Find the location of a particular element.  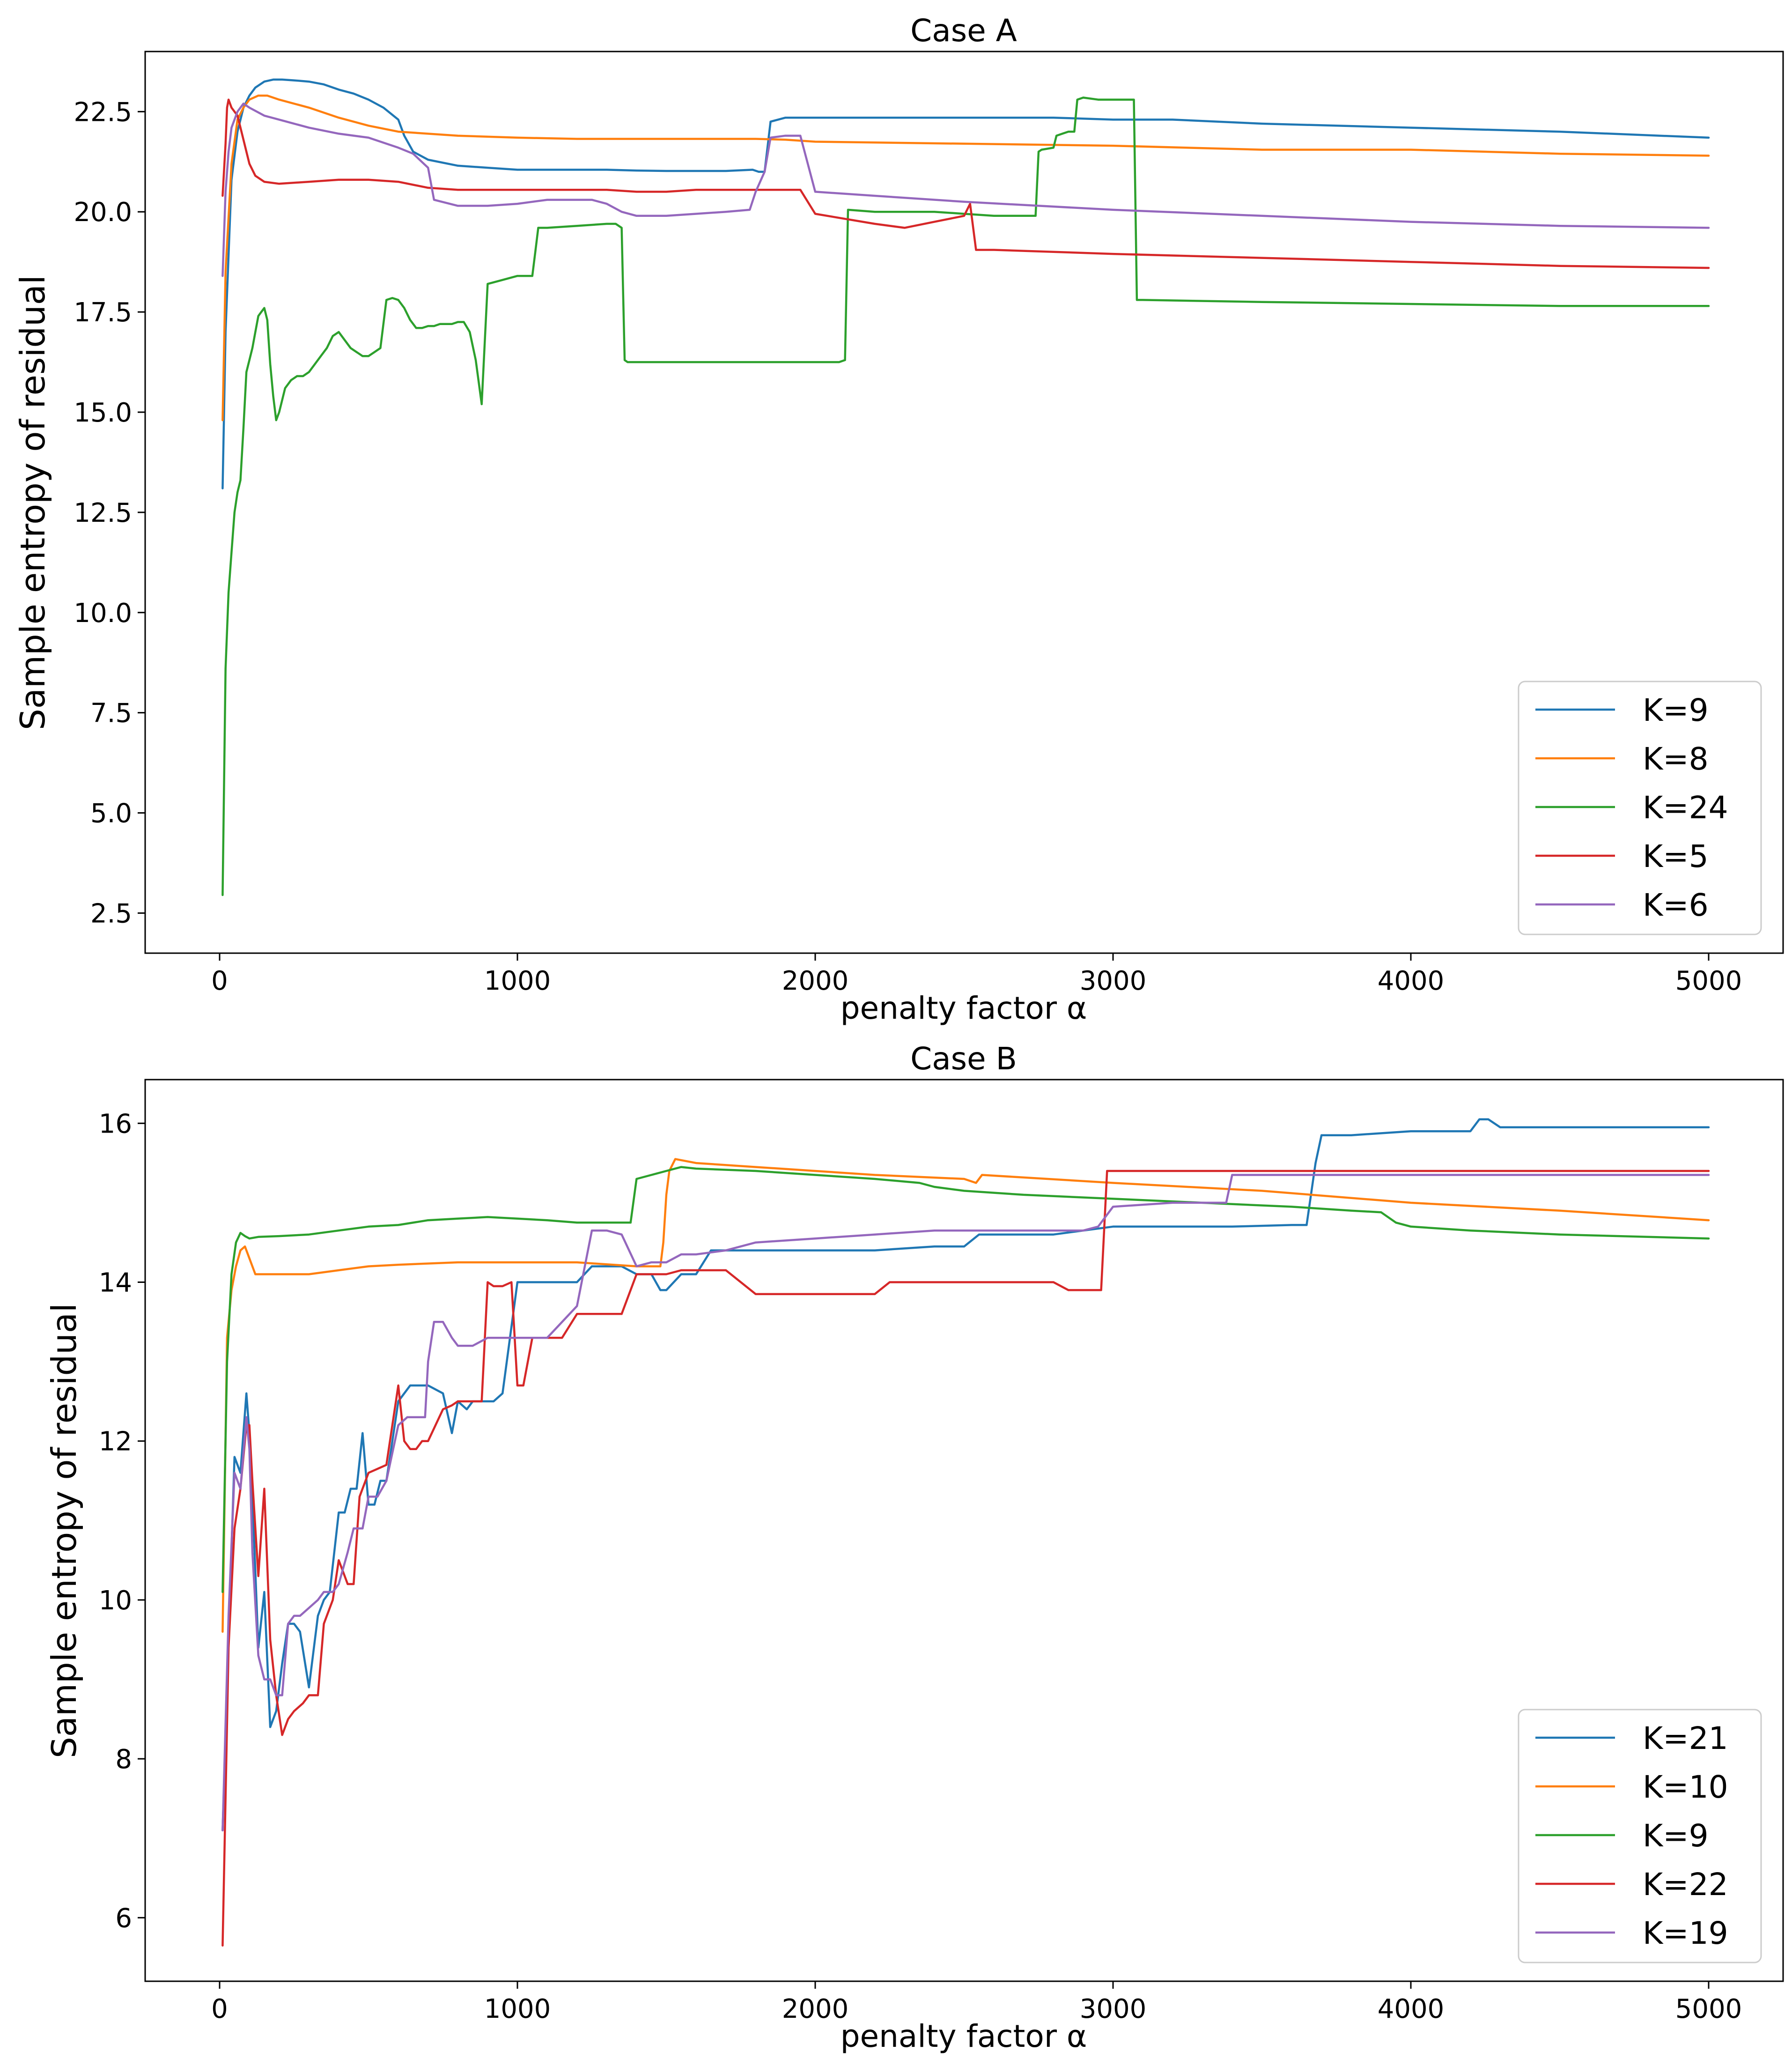

legend: K=21 K=10 K=9 K=22 K=19 is located at coordinates (1640, 1836).